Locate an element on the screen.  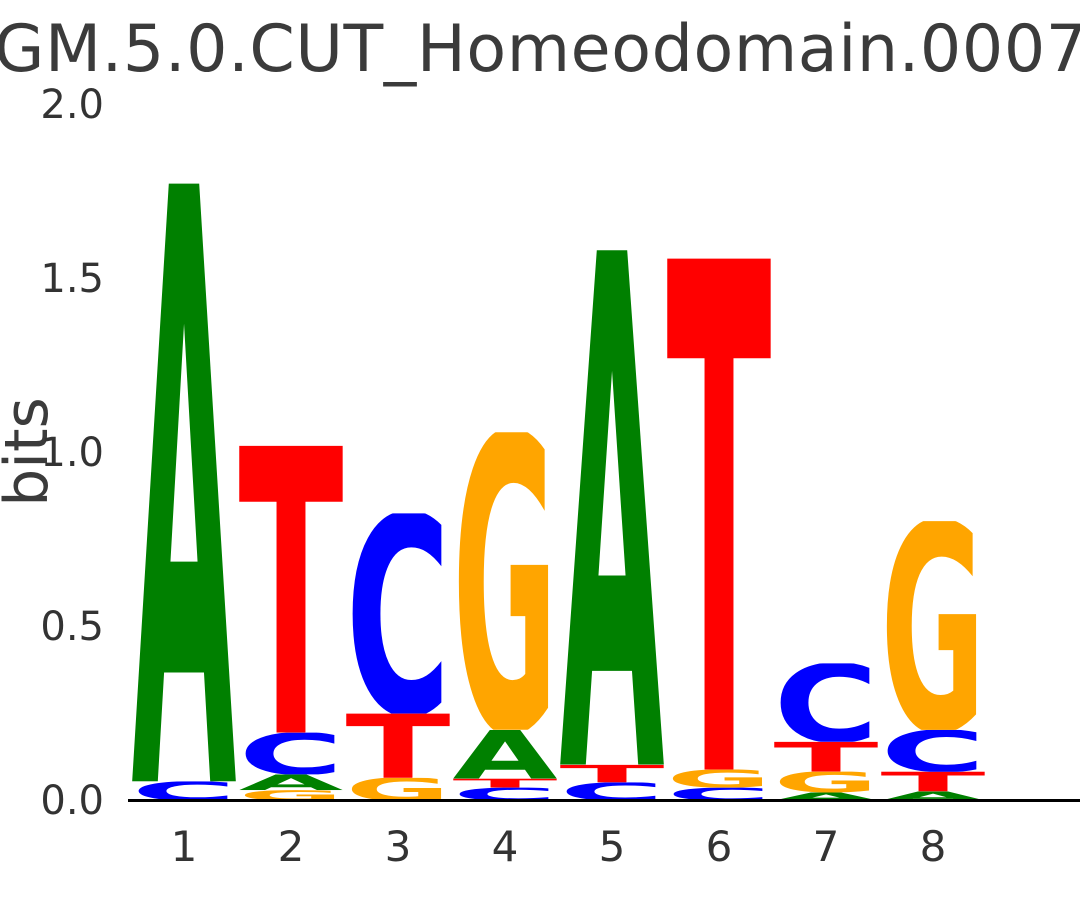
logo-letter-pos5-T: T is located at coordinates (612, 774).